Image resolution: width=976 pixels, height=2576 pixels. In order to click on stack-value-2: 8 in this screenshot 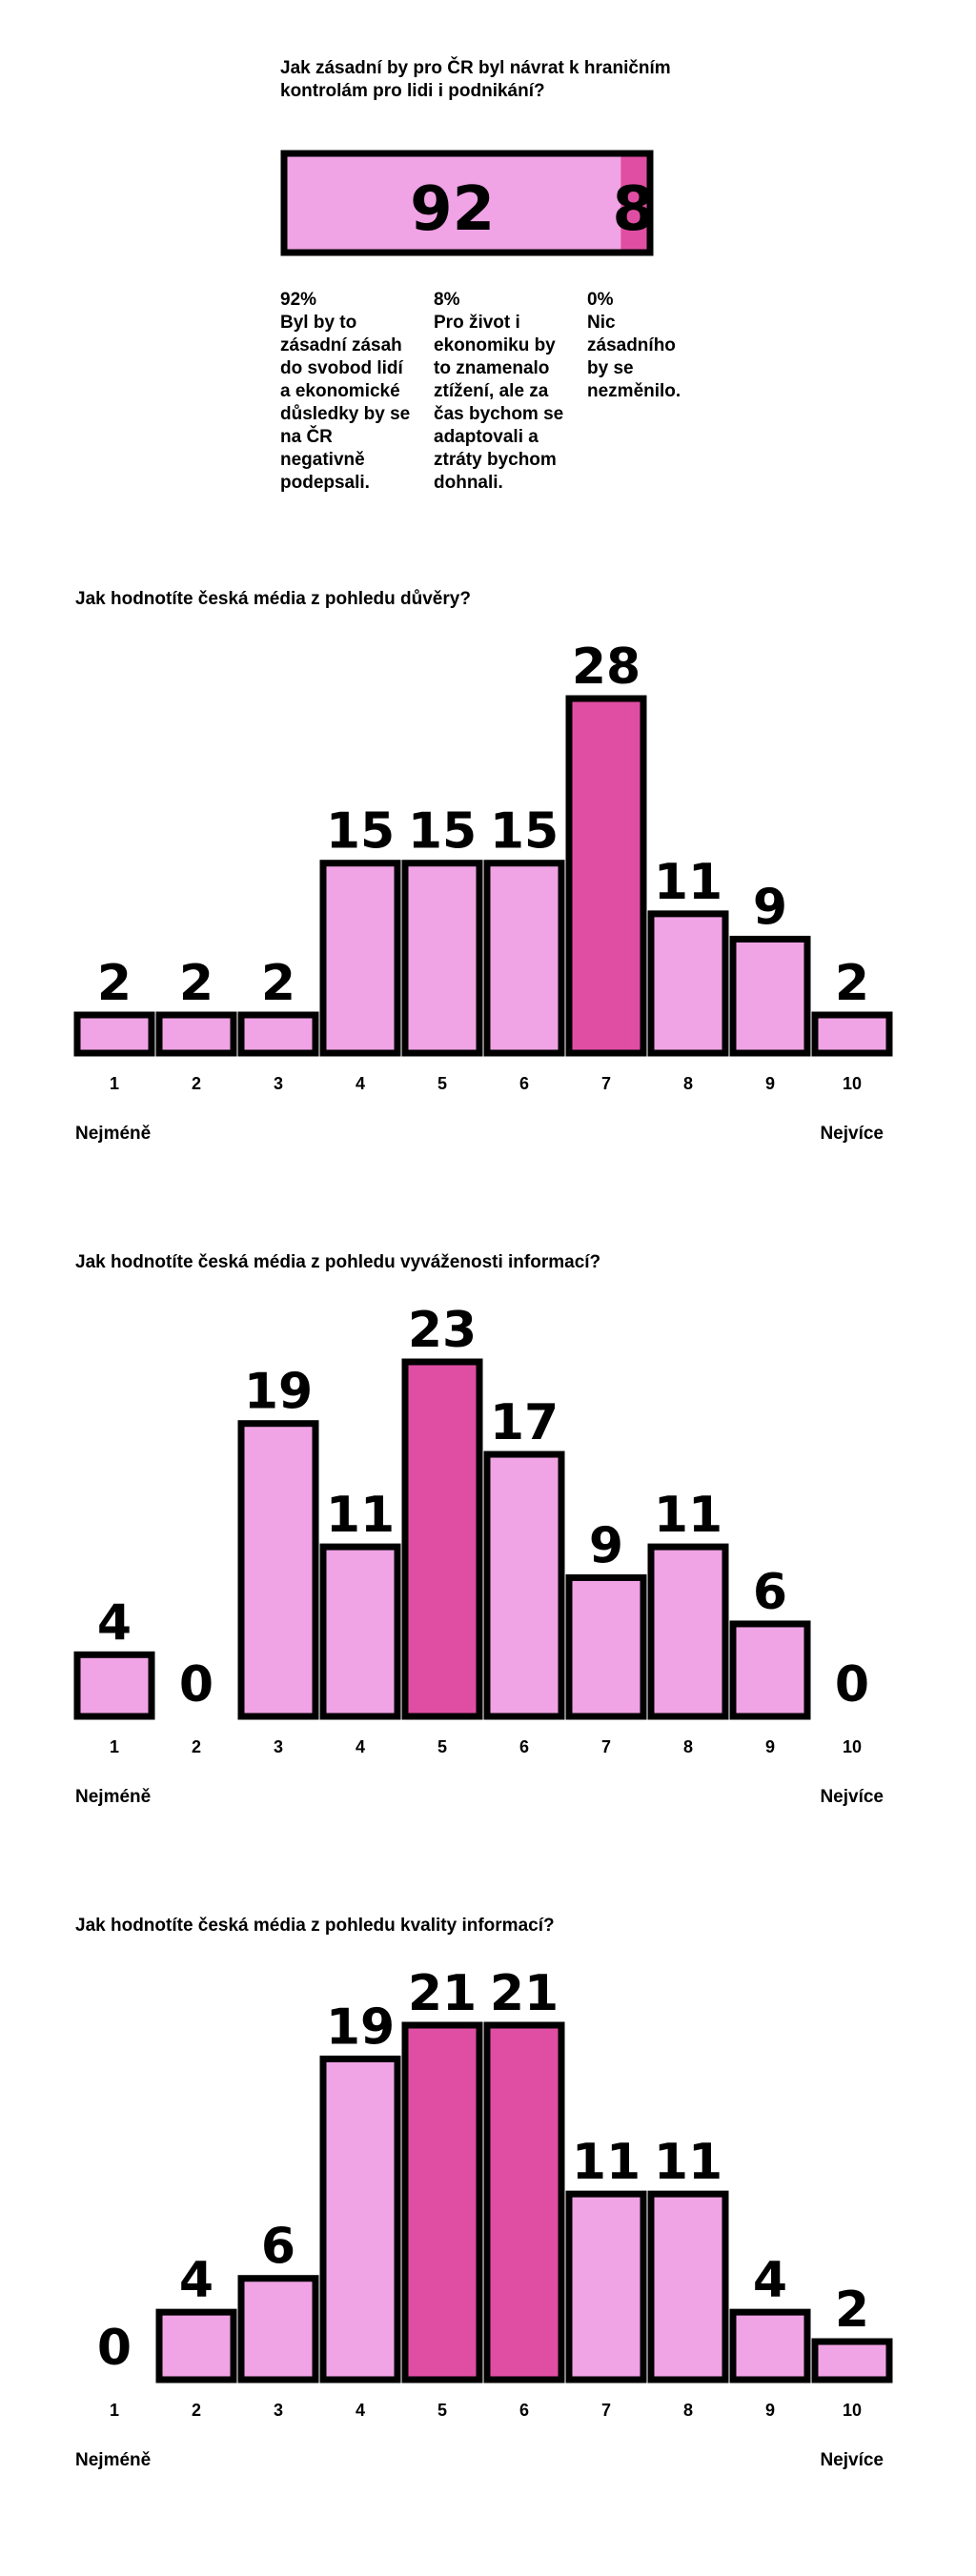, I will do `click(634, 209)`.